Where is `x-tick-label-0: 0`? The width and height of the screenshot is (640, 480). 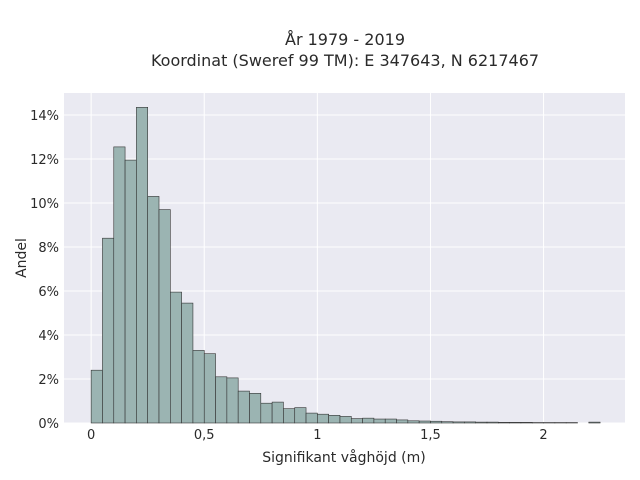
x-tick-label-0: 0 is located at coordinates (91, 435).